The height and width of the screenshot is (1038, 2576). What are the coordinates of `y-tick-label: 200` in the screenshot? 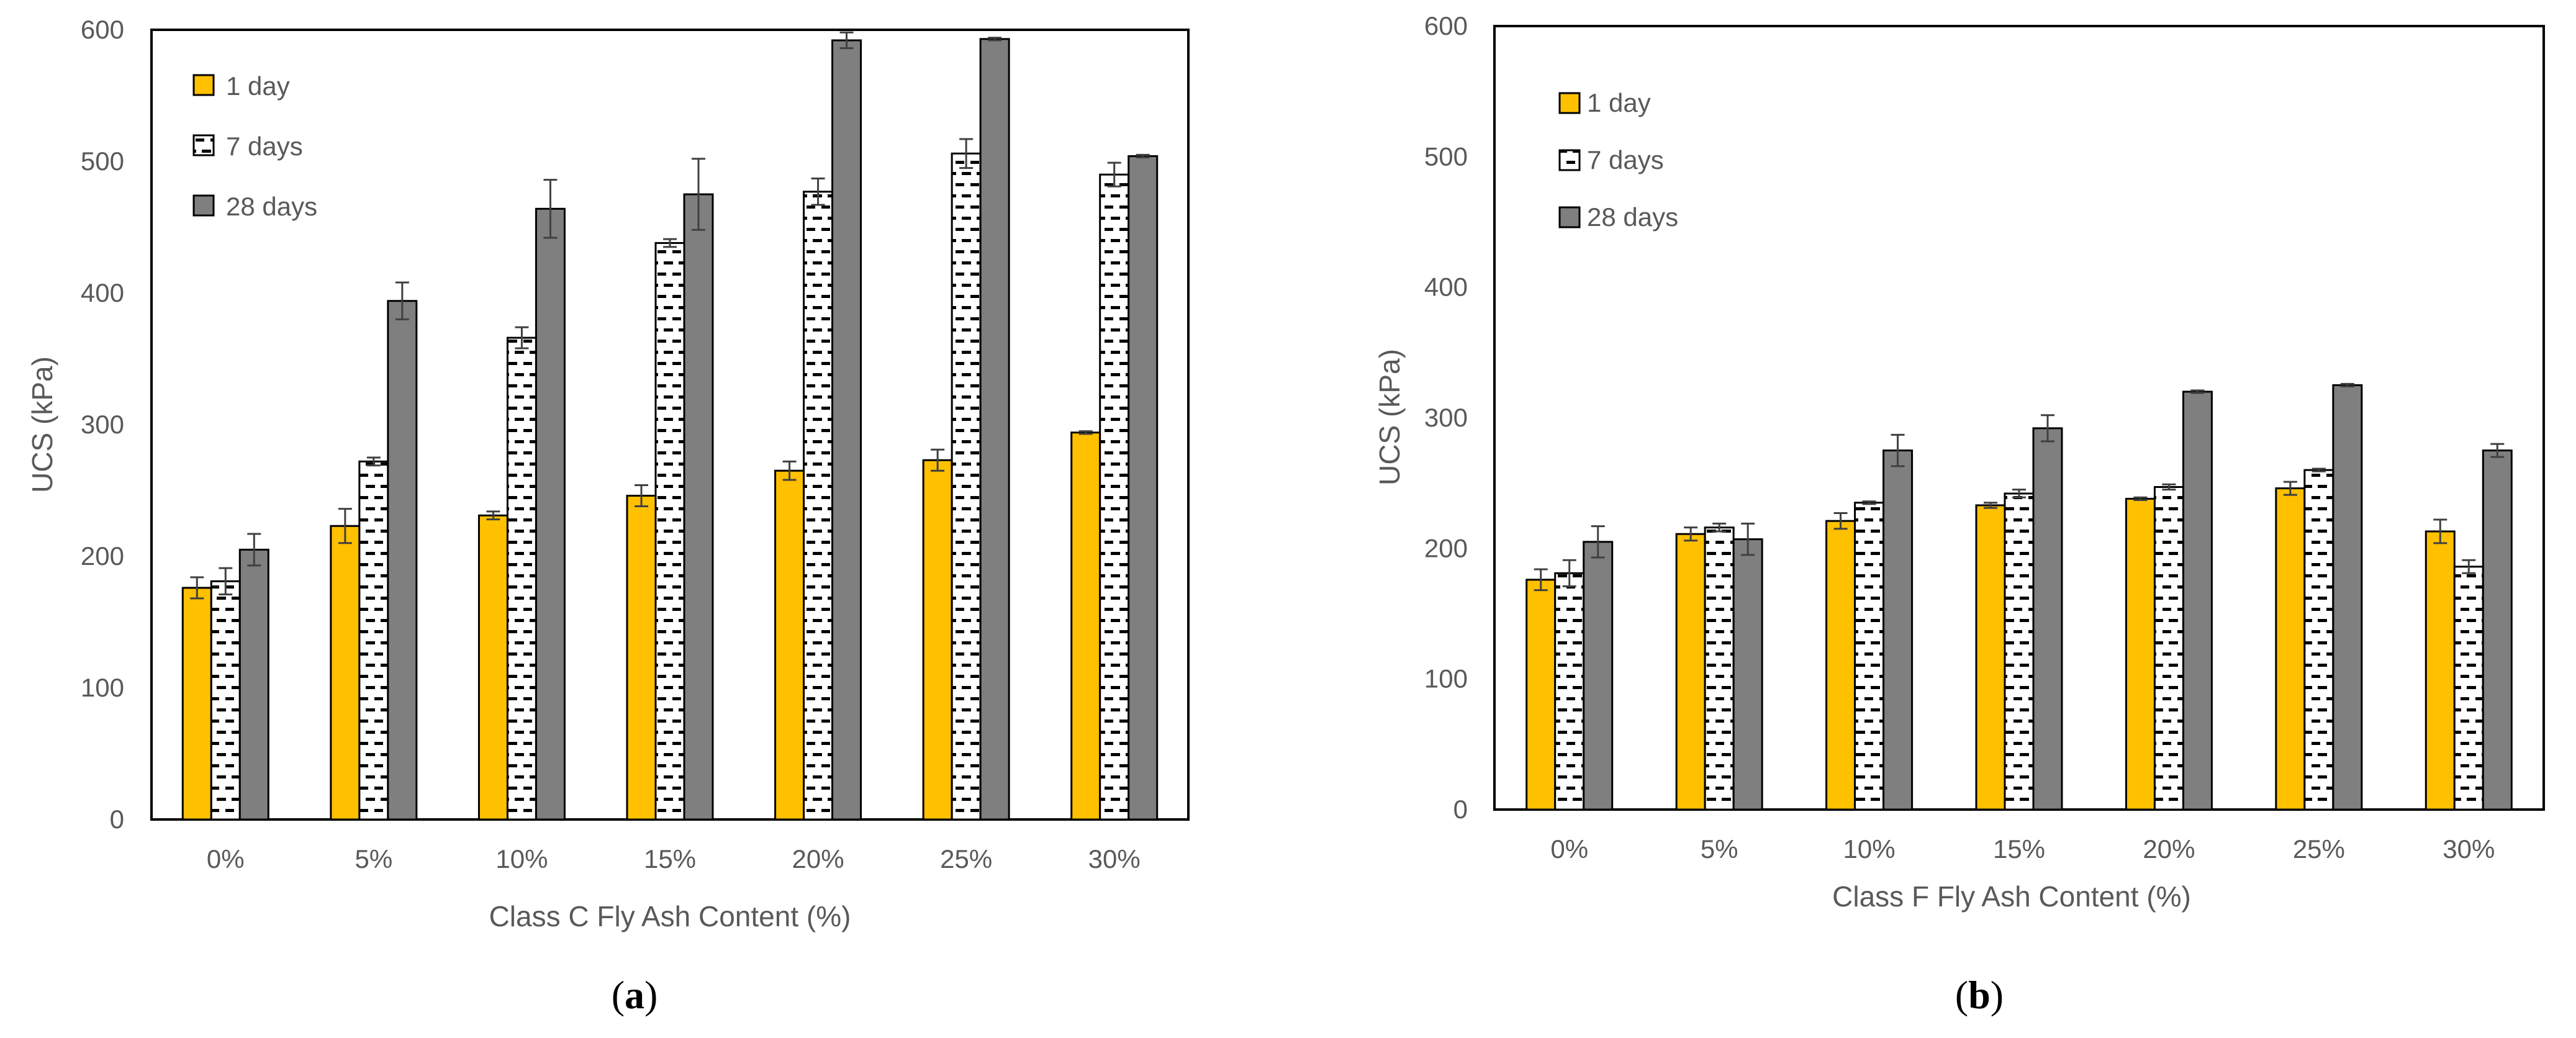 It's located at (102, 556).